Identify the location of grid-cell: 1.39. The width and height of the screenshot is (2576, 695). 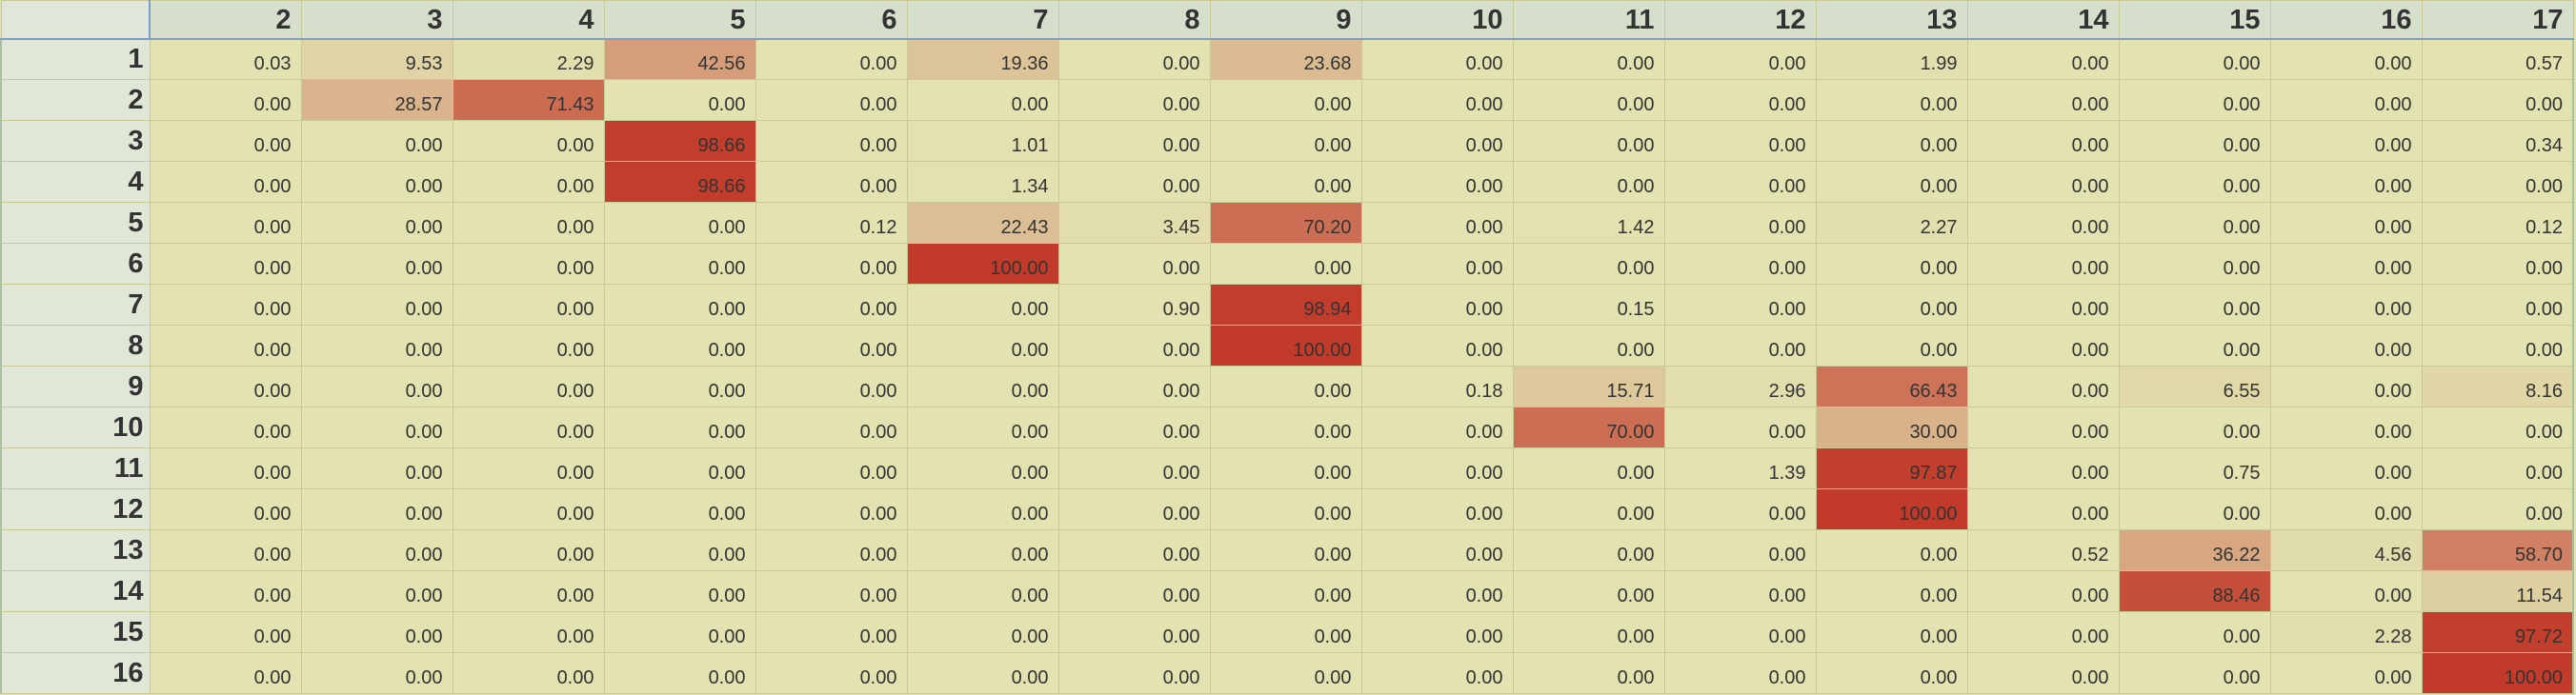
(1740, 468).